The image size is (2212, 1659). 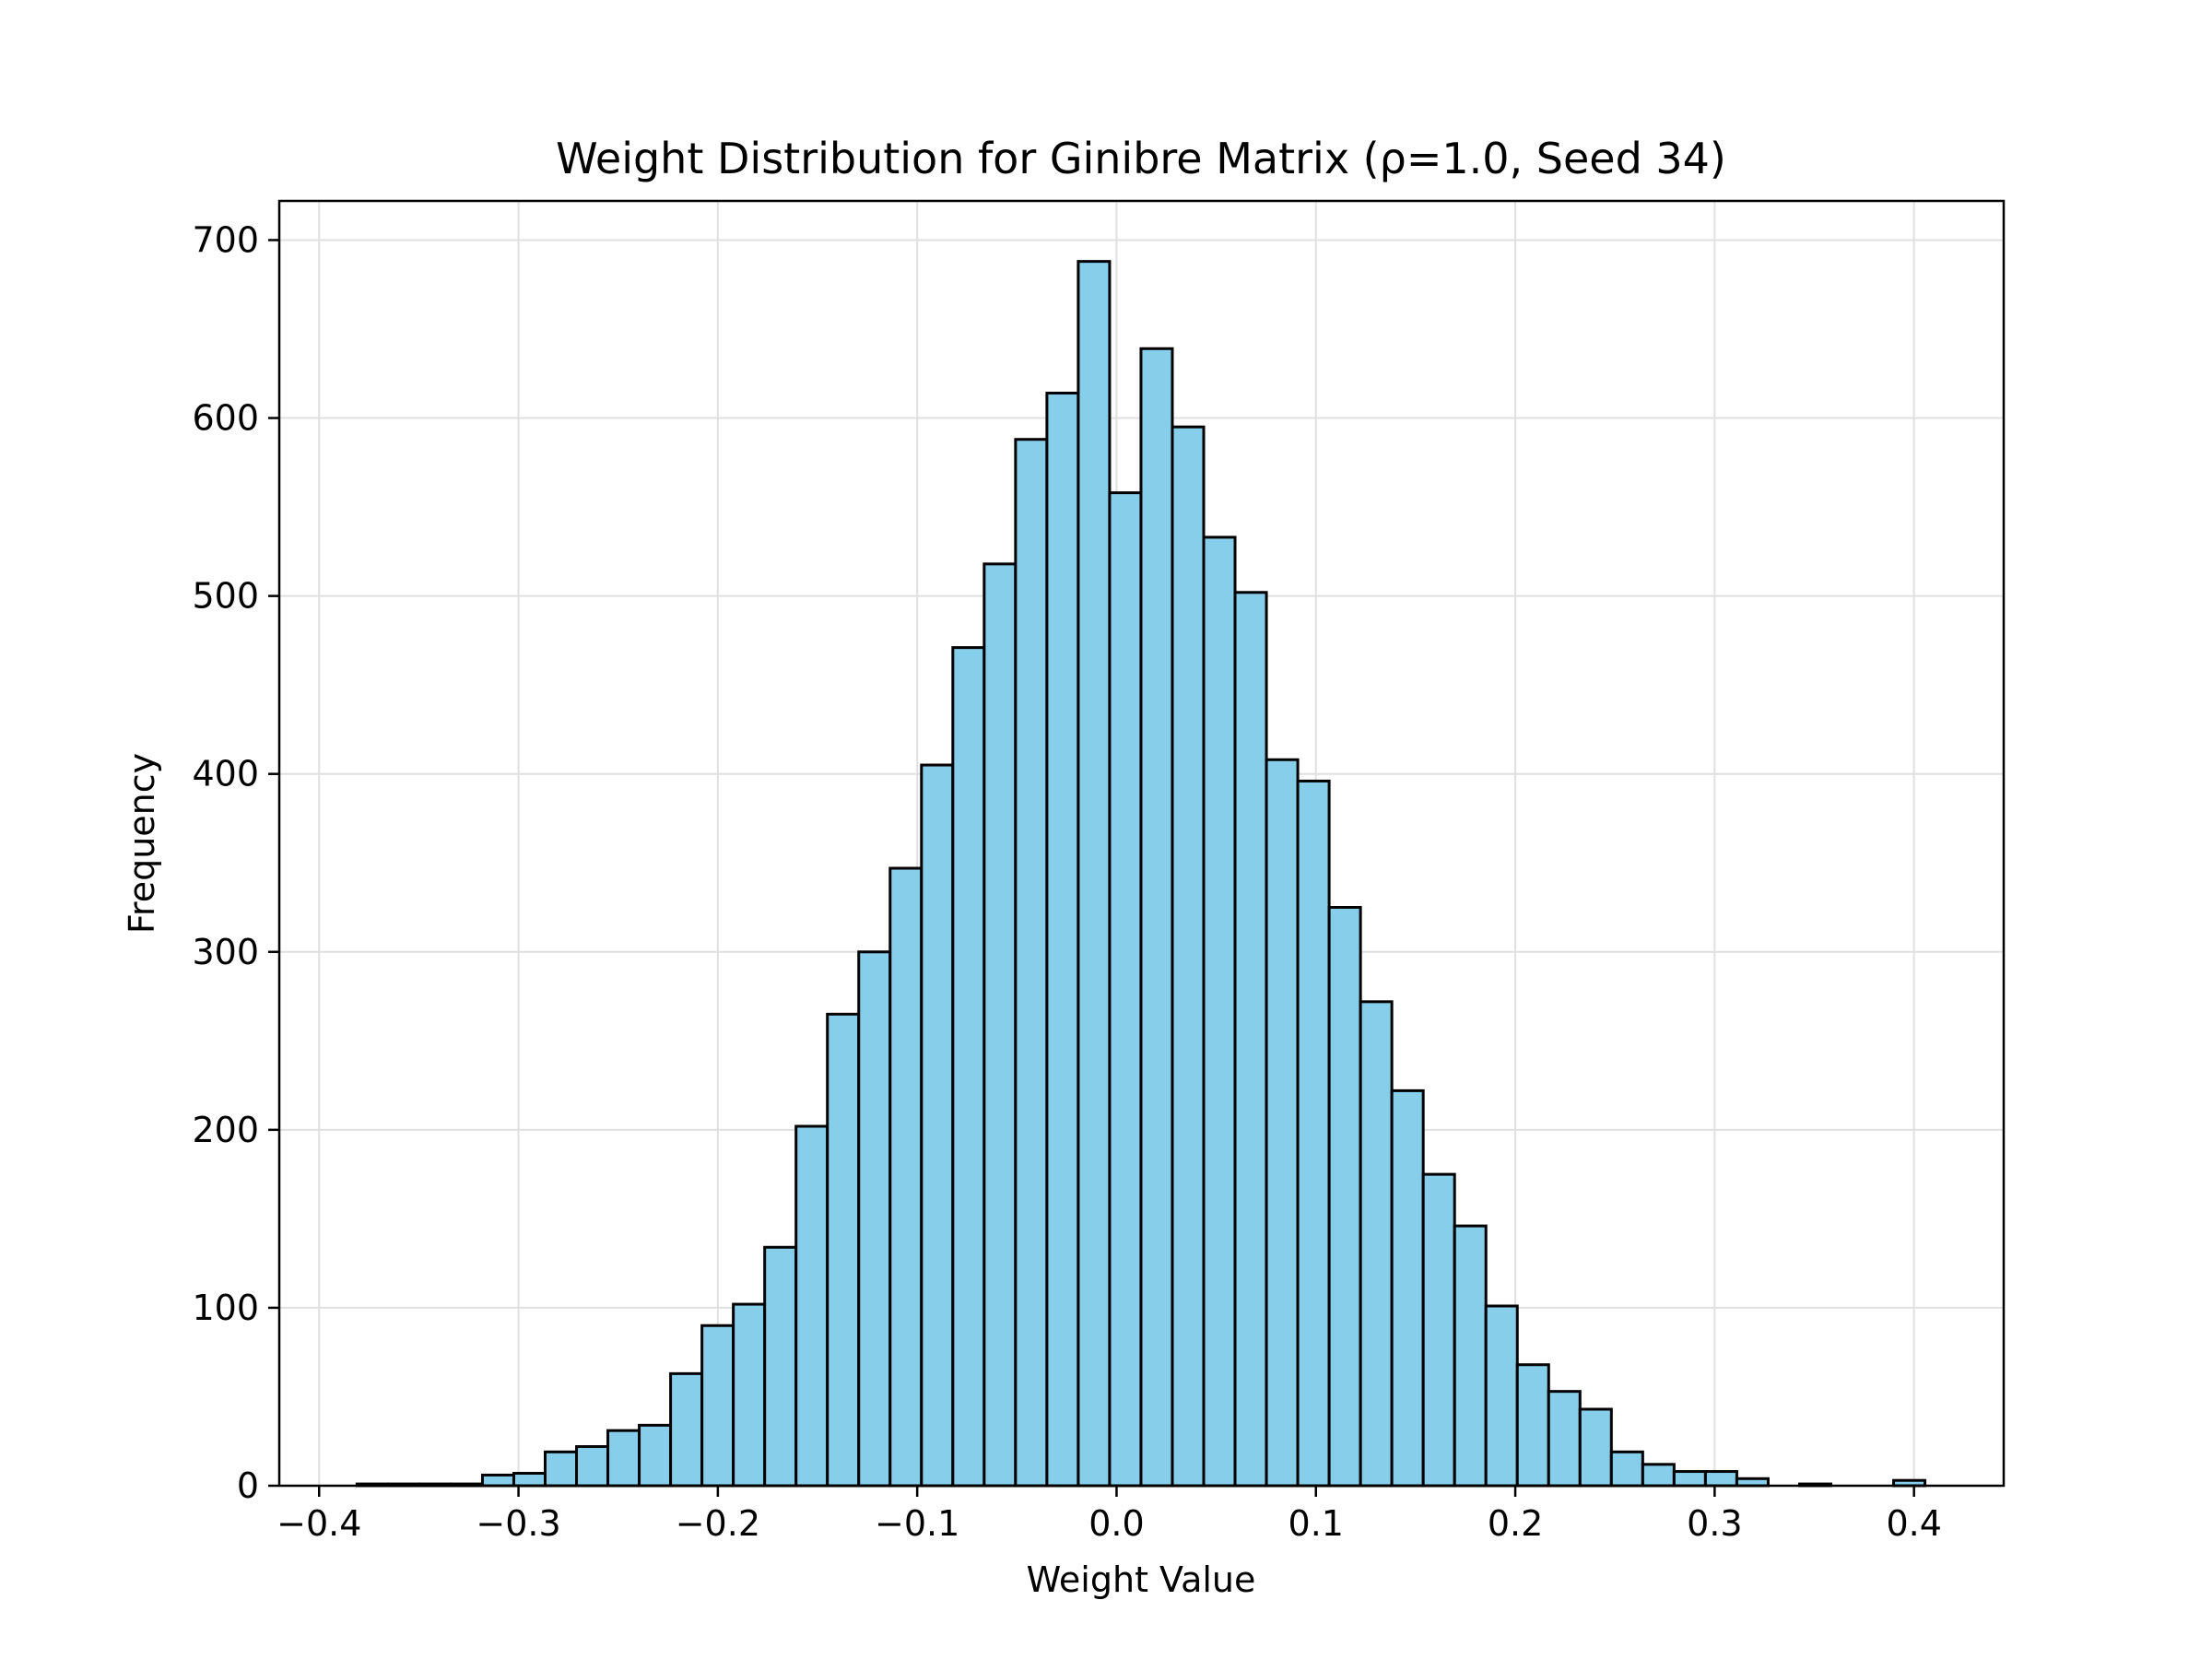 I want to click on x-axis-label: Weight Value, so click(x=1141, y=1579).